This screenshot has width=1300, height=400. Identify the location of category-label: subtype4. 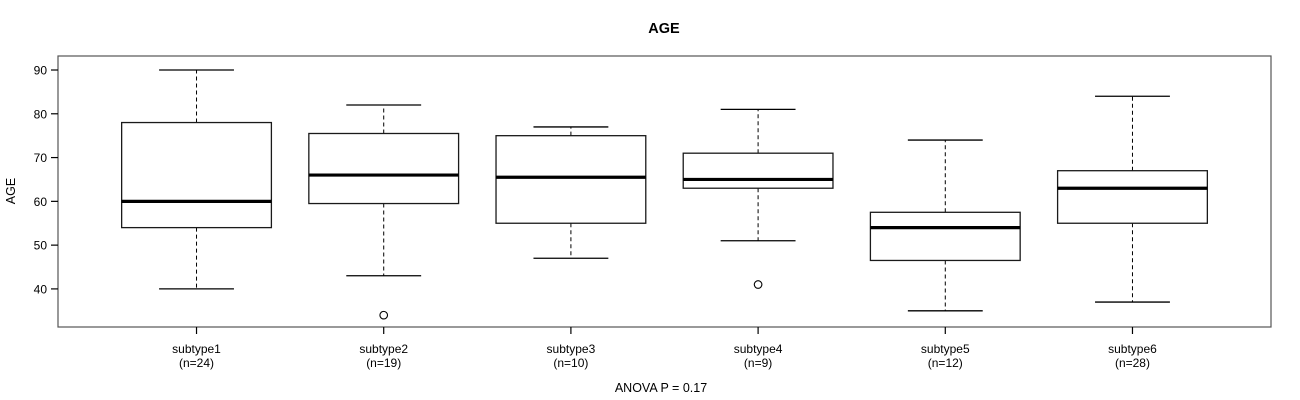
(758, 349).